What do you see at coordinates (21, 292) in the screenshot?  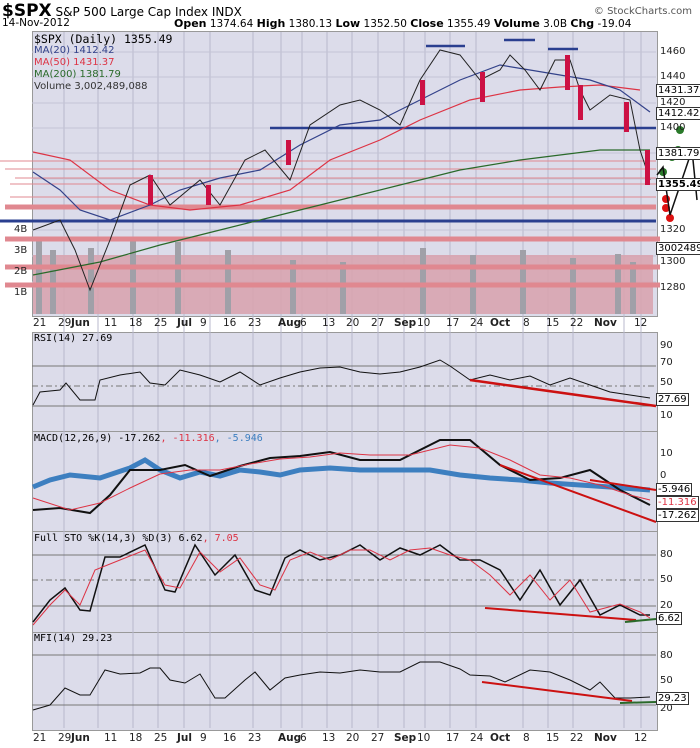 I see `volume-tick: 1B` at bounding box center [21, 292].